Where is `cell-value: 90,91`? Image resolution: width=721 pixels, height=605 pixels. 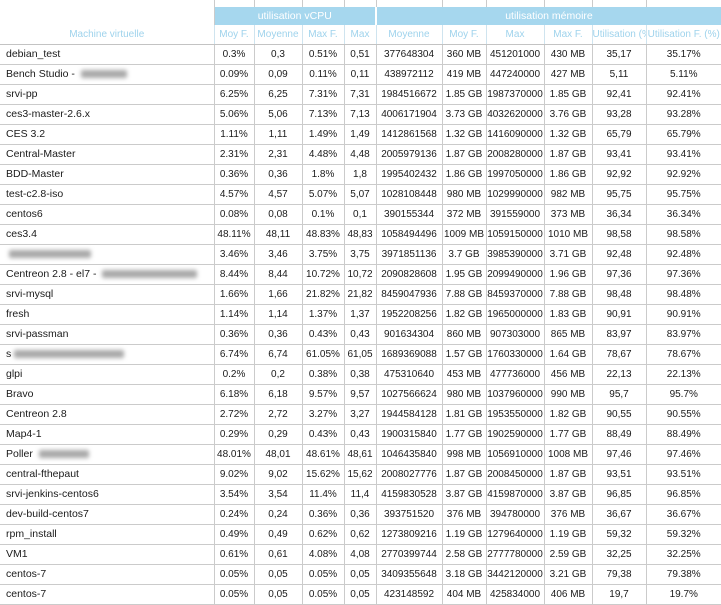
cell-value: 90,91 is located at coordinates (619, 314).